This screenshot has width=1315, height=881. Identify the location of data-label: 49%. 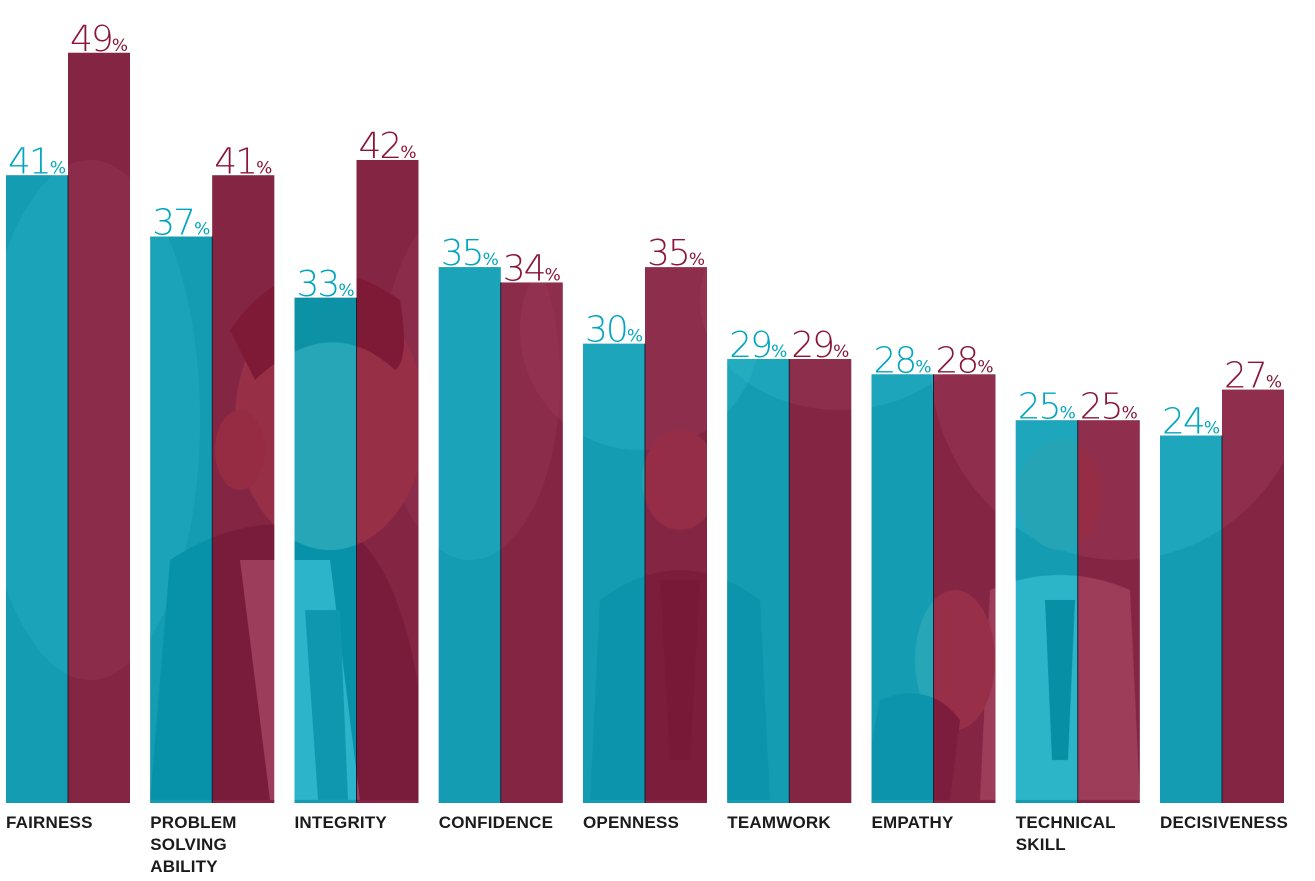
(99, 39).